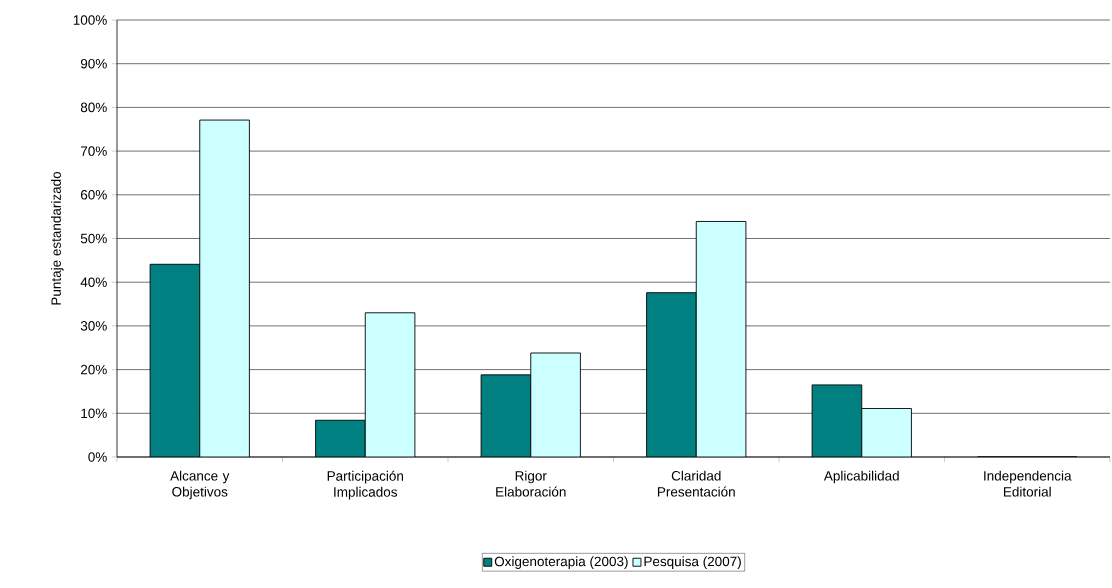 The height and width of the screenshot is (588, 1112). I want to click on y-tick-label: 90%, so click(93, 63).